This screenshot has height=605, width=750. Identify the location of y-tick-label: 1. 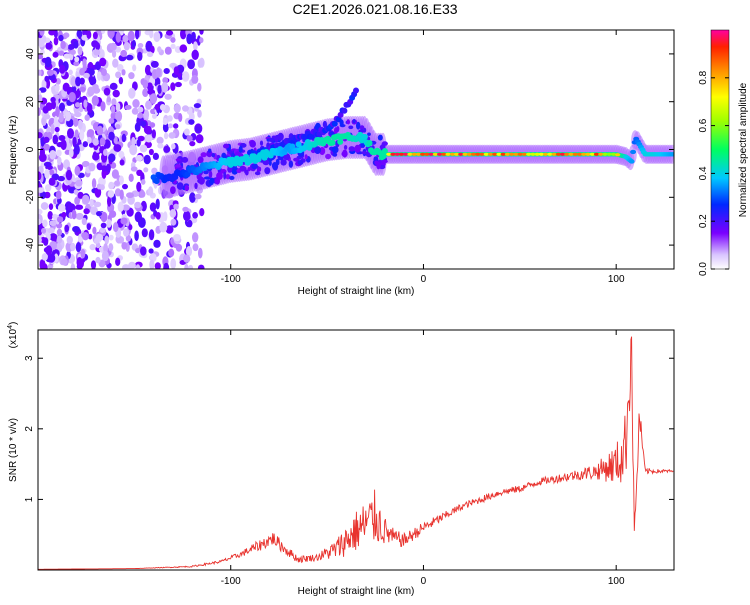
(29, 499).